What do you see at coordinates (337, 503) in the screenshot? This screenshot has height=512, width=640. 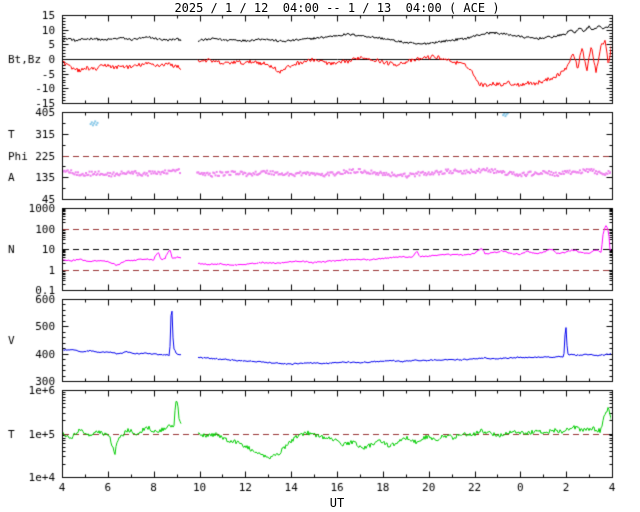 I see `x-axis-label: UT` at bounding box center [337, 503].